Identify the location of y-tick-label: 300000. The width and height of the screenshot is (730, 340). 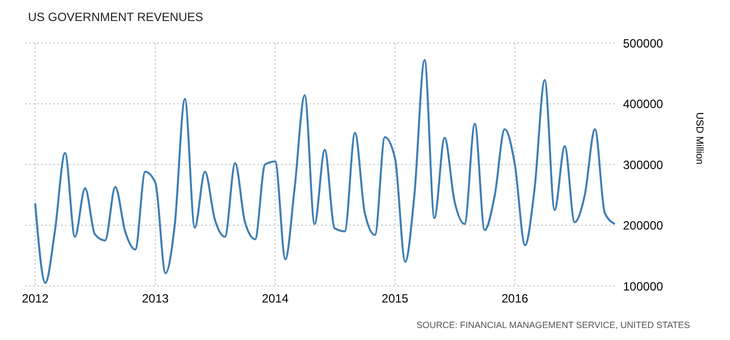
(643, 165).